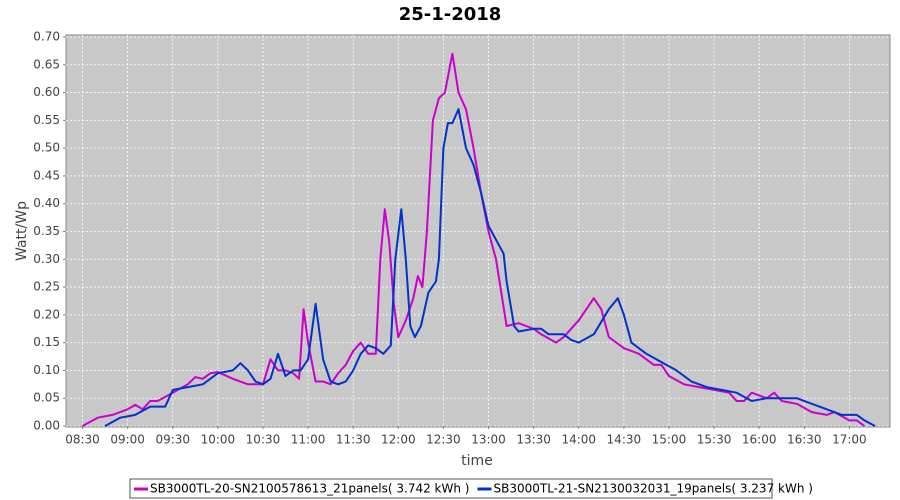  What do you see at coordinates (578, 440) in the screenshot?
I see `x-tick-label: 14:00` at bounding box center [578, 440].